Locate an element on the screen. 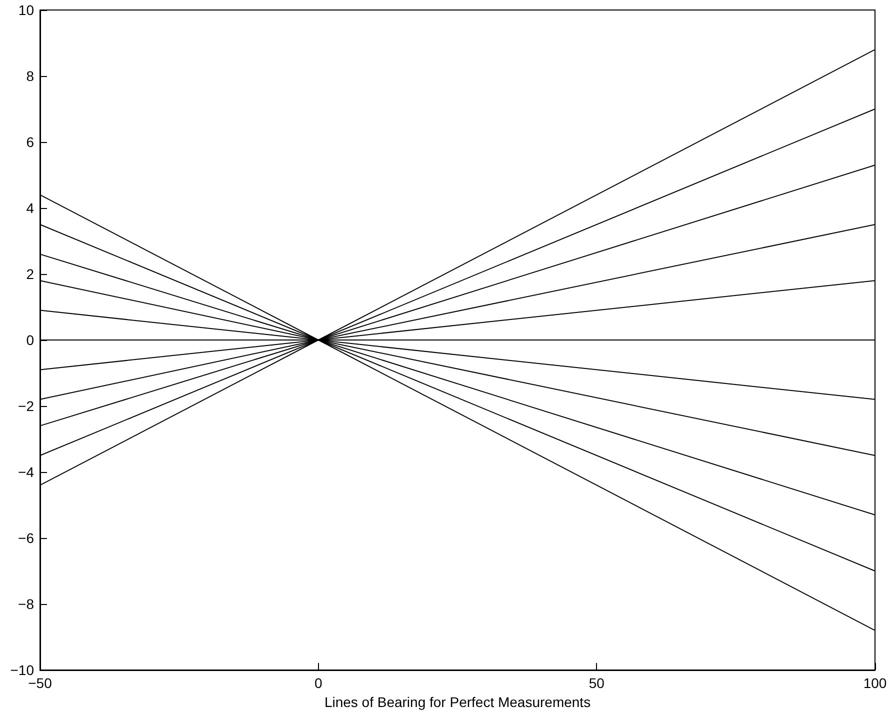 This screenshot has width=895, height=720. x-tick-label: 0 is located at coordinates (318, 683).